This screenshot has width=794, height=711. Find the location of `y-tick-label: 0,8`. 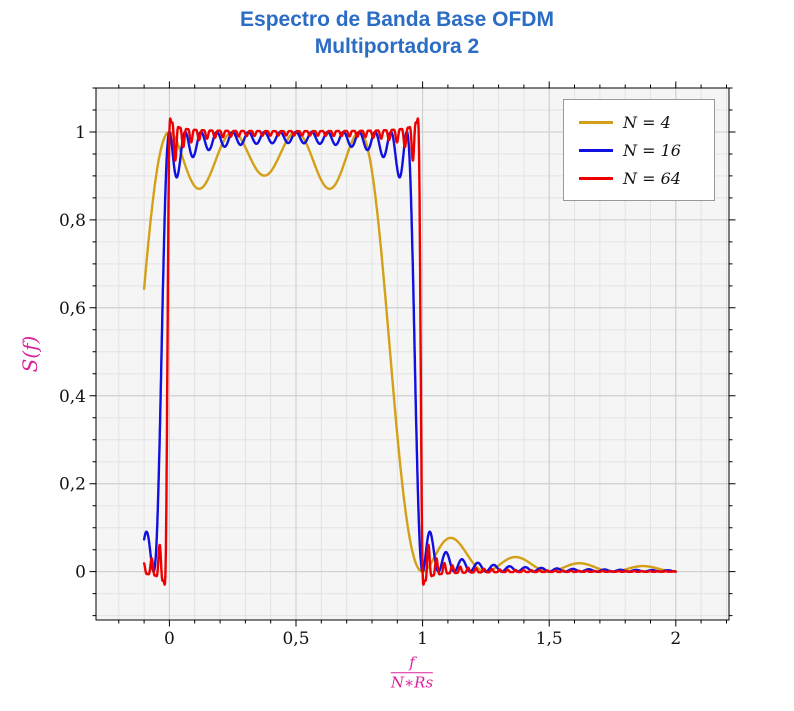

y-tick-label: 0,8 is located at coordinates (72, 221).